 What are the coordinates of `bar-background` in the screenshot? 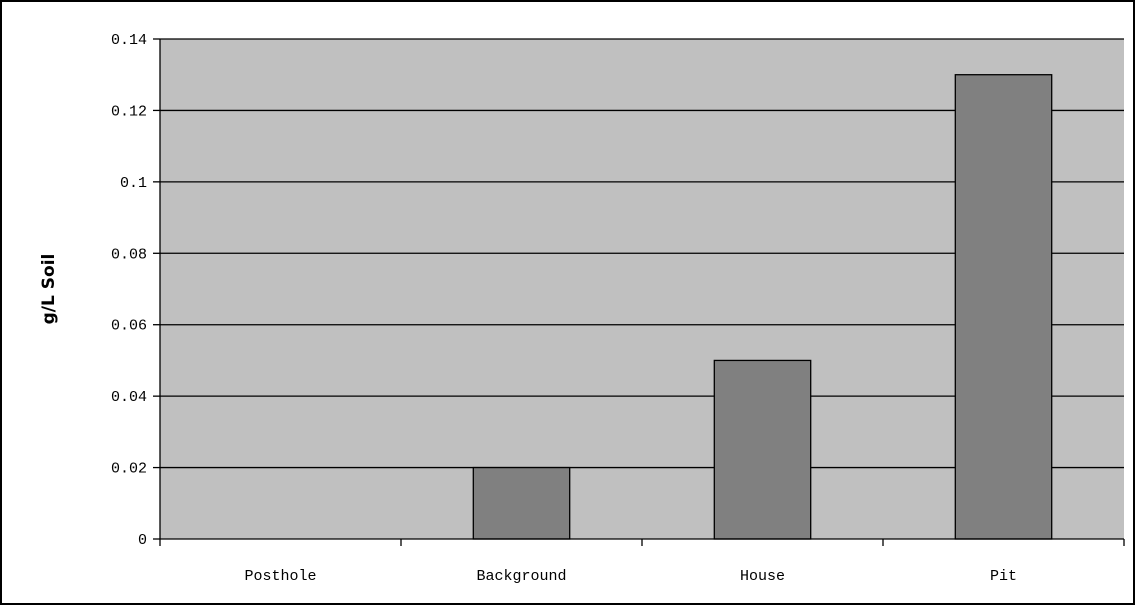 It's located at (521, 503).